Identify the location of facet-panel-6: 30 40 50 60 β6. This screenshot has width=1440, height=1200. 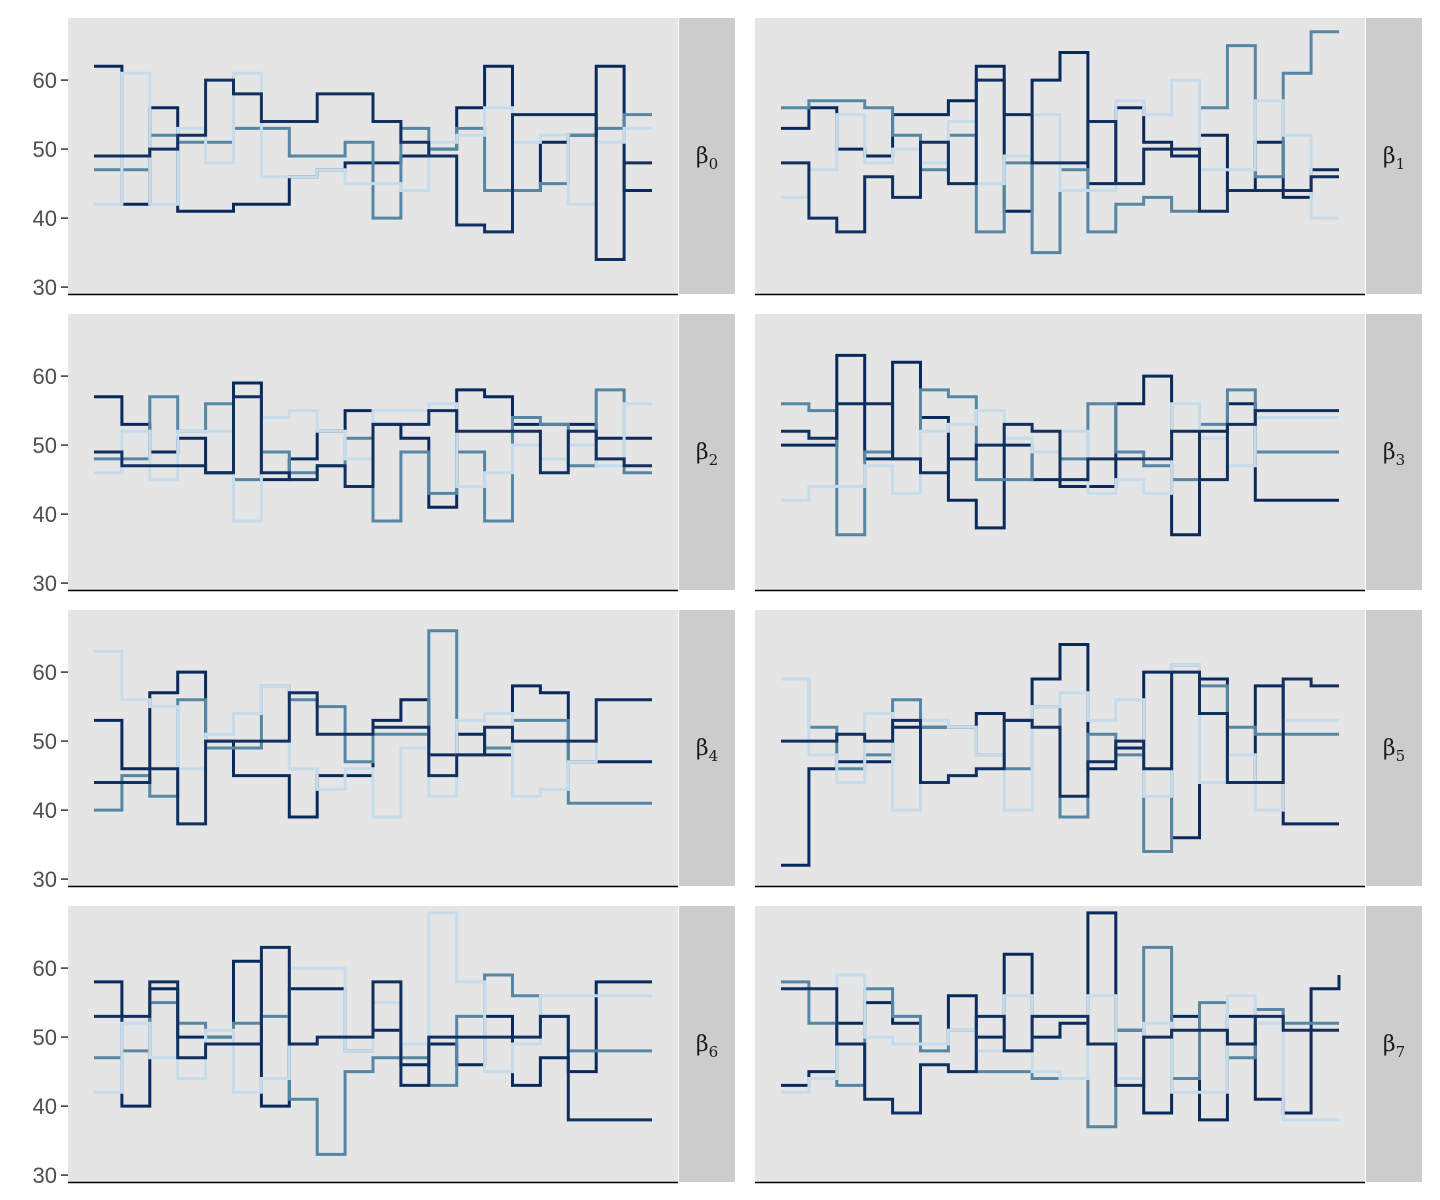
(384, 1047).